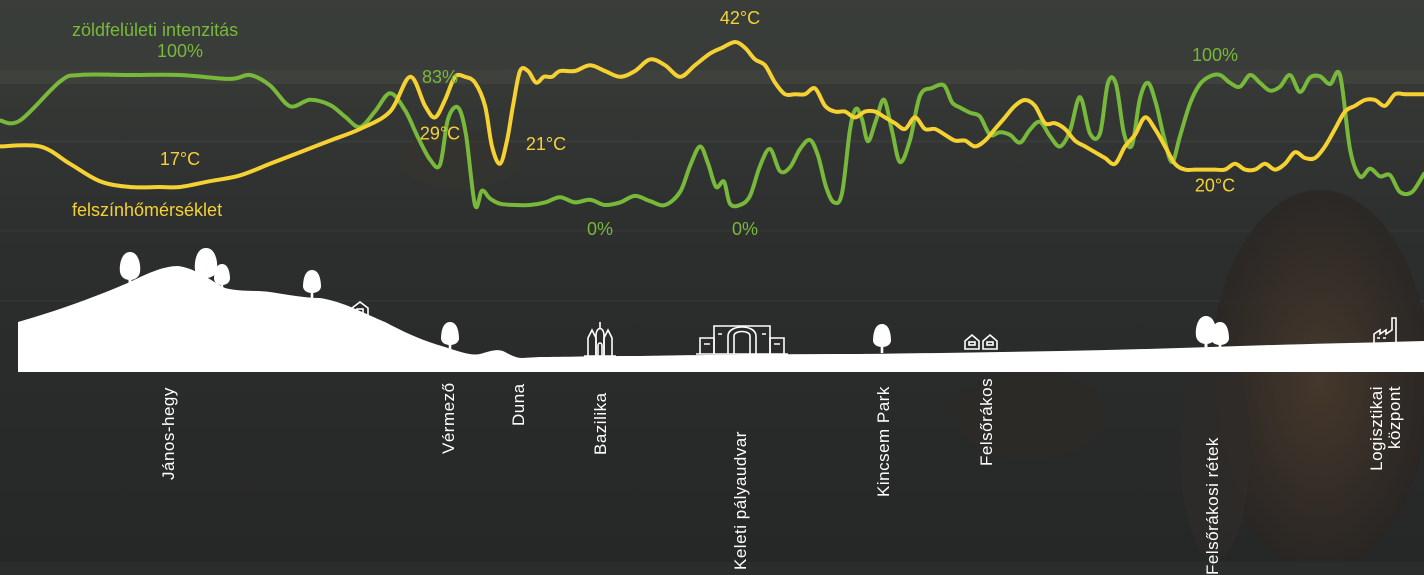 This screenshot has width=1424, height=575. I want to click on place-logisztikai: Logisztikai központ, so click(1385, 471).